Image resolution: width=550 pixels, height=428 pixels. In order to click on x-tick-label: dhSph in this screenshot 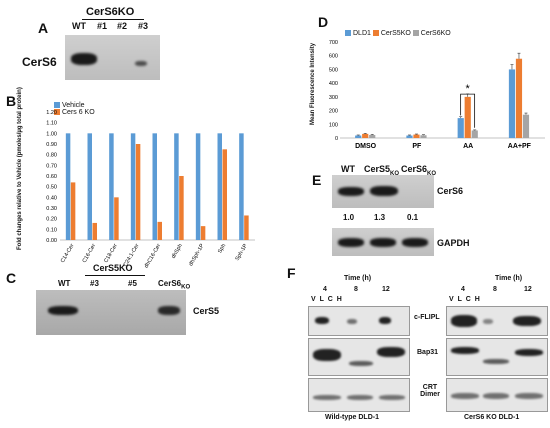, I will do `click(177, 251)`.